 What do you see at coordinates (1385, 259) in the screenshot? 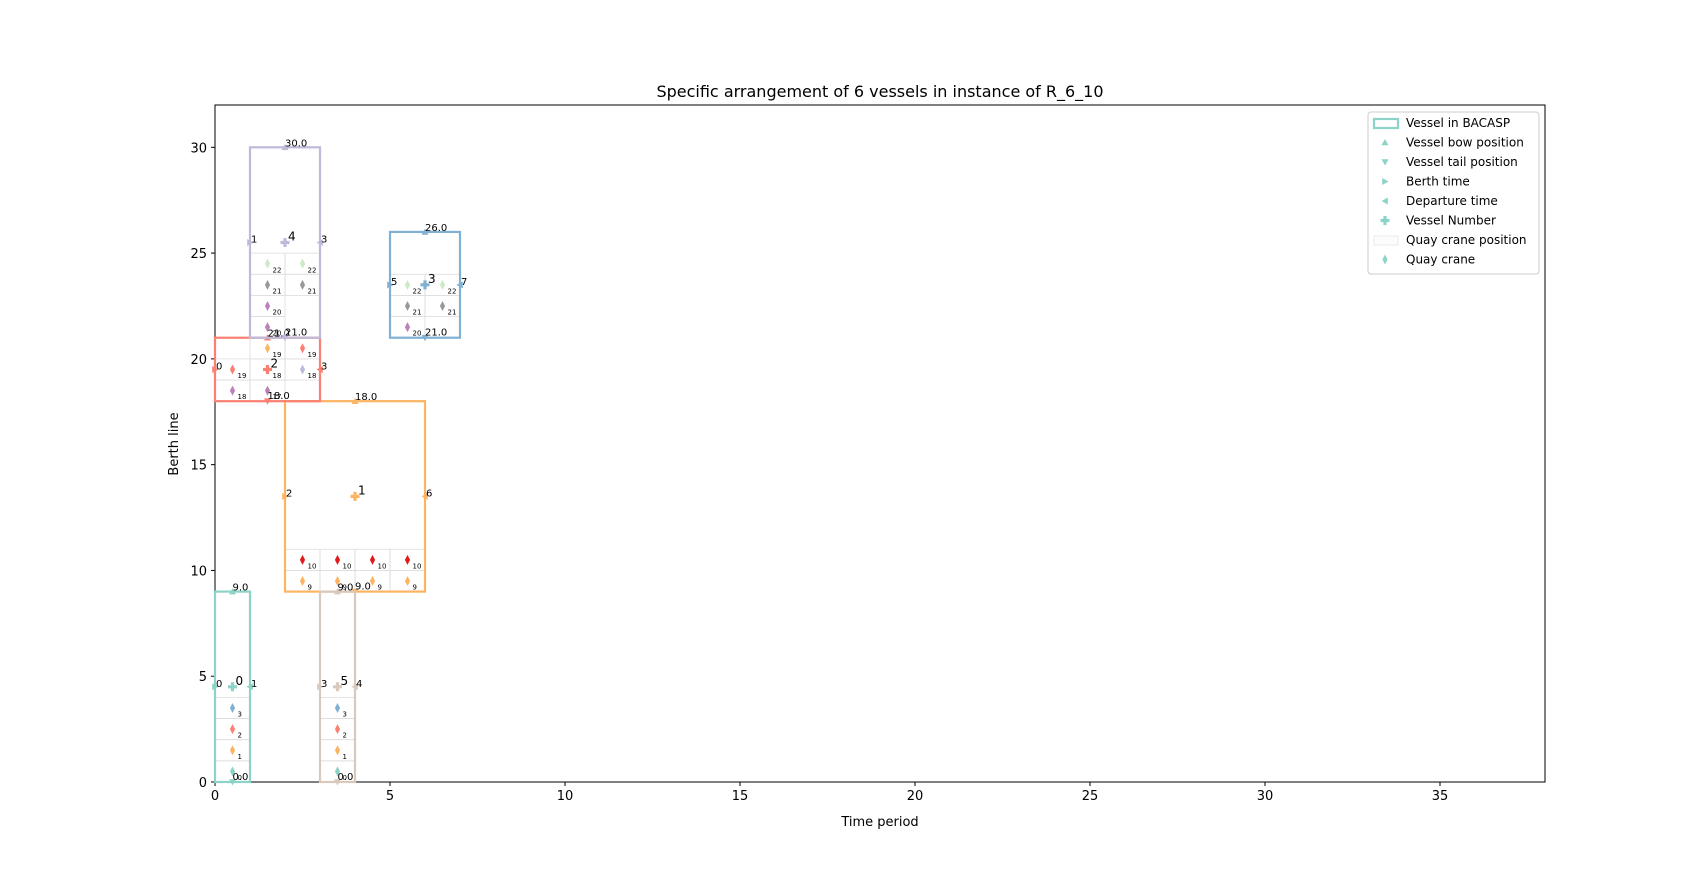
I see `legend-crane-marker` at bounding box center [1385, 259].